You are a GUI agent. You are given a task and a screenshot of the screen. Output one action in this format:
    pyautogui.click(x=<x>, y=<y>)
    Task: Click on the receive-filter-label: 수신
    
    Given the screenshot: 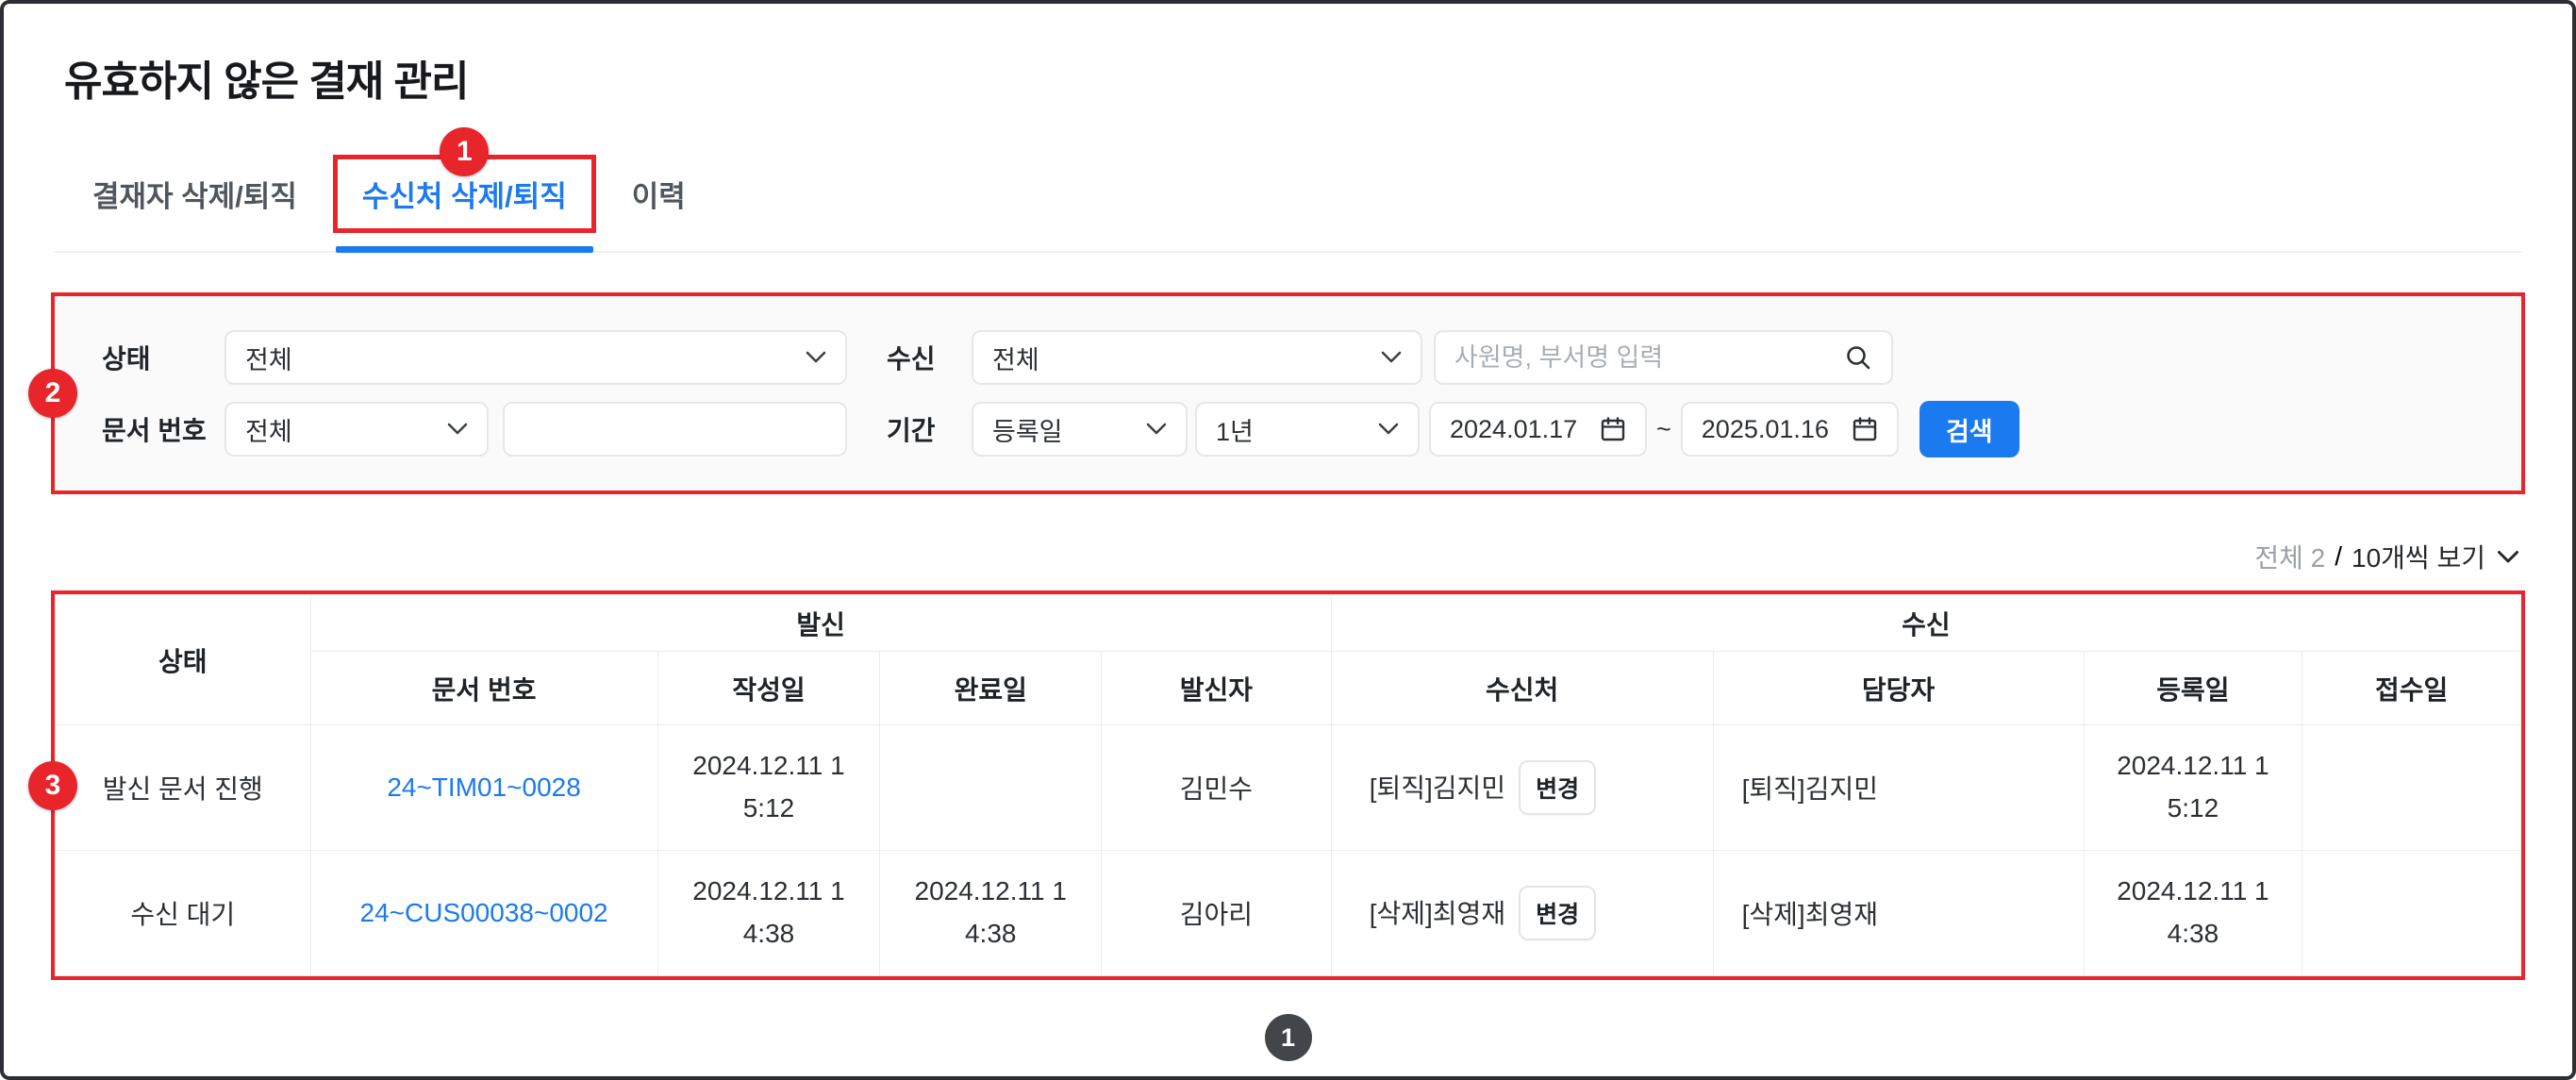 What is the action you would take?
    pyautogui.click(x=911, y=359)
    